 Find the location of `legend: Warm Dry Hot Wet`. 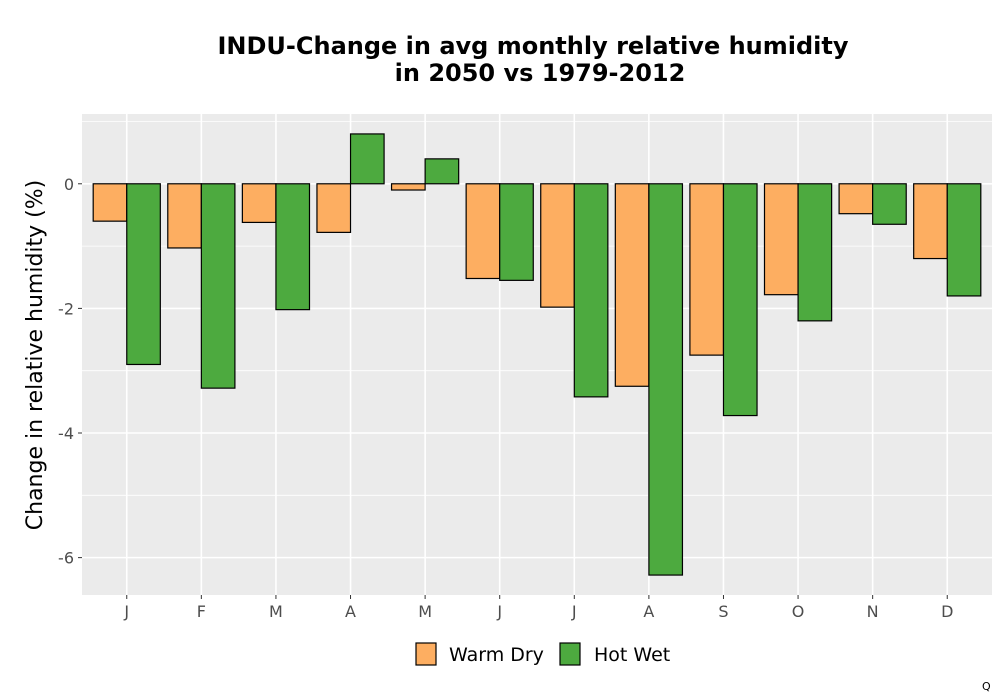

legend: Warm Dry Hot Wet is located at coordinates (542, 654).